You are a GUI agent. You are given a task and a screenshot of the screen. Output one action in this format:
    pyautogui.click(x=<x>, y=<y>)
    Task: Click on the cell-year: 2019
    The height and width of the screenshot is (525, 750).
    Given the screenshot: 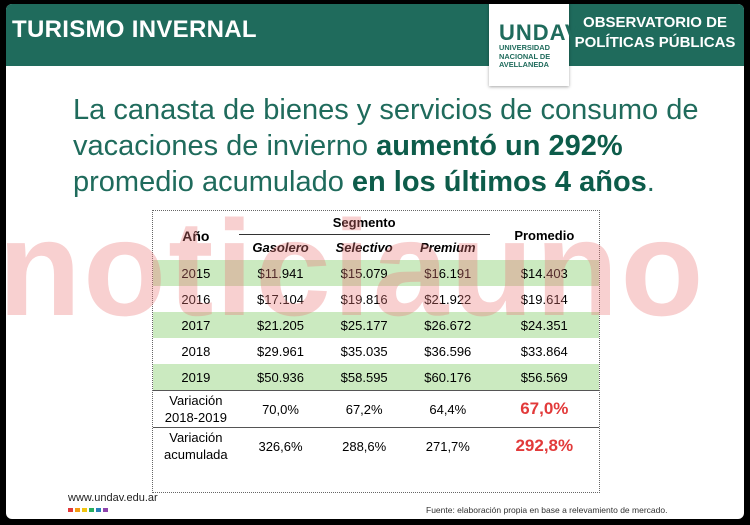 What is the action you would take?
    pyautogui.click(x=196, y=377)
    